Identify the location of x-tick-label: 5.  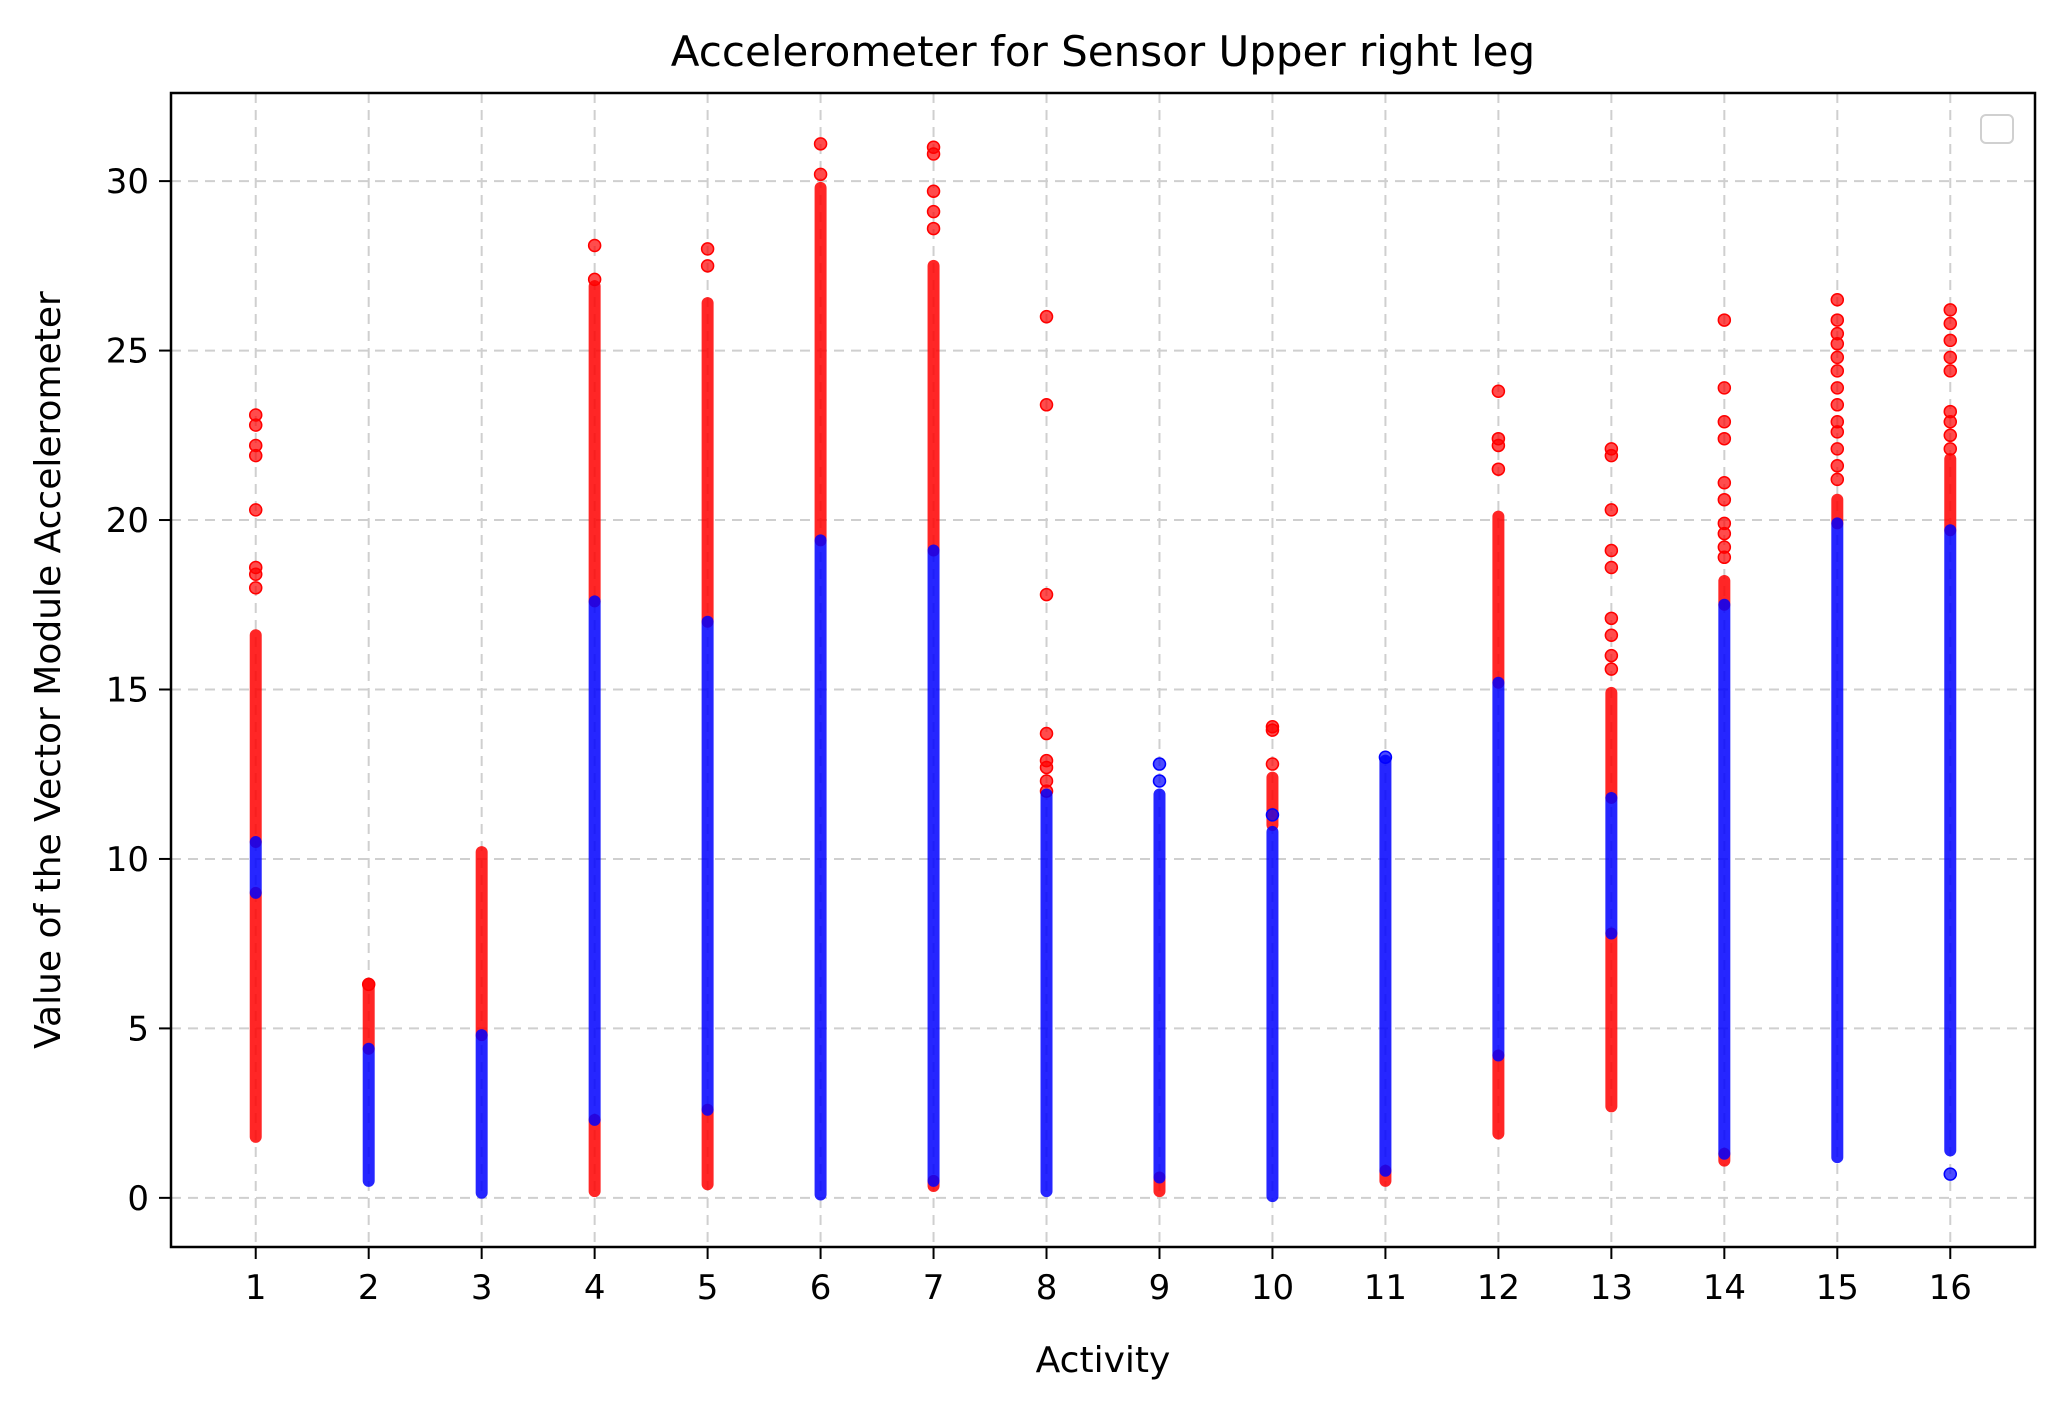
(708, 1288).